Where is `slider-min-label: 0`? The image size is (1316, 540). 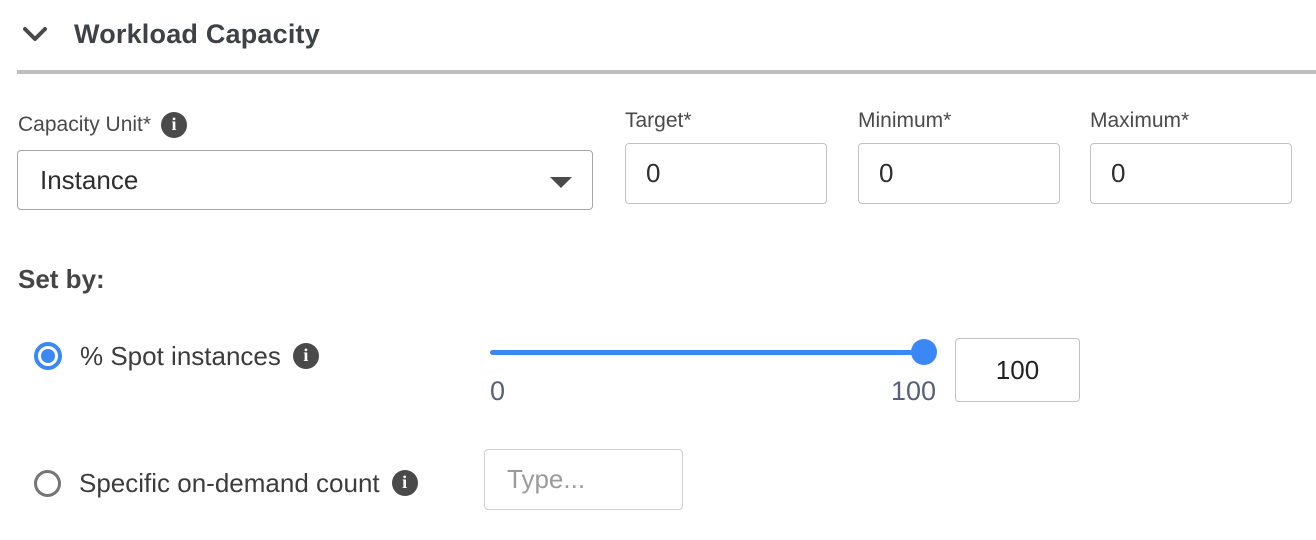 slider-min-label: 0 is located at coordinates (498, 391).